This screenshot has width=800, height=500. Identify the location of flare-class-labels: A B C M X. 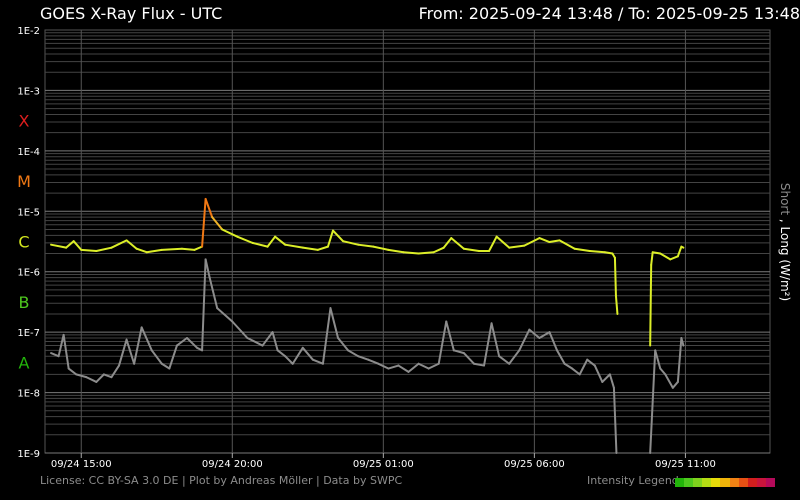
(24, 242).